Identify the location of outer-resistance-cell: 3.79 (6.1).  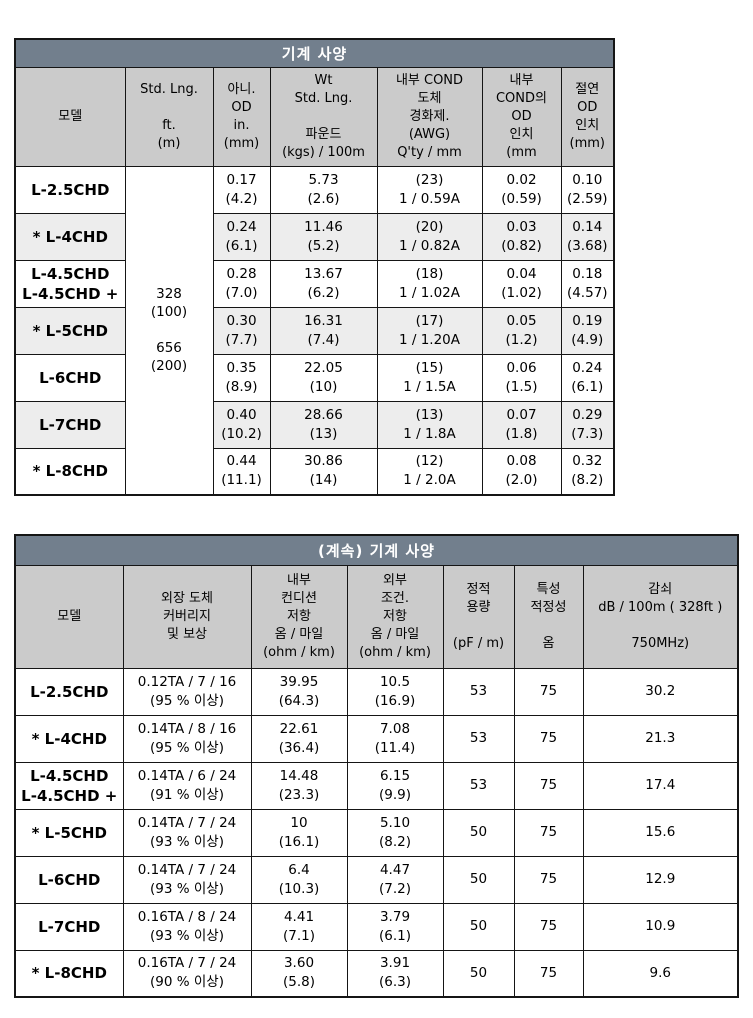
(395, 926).